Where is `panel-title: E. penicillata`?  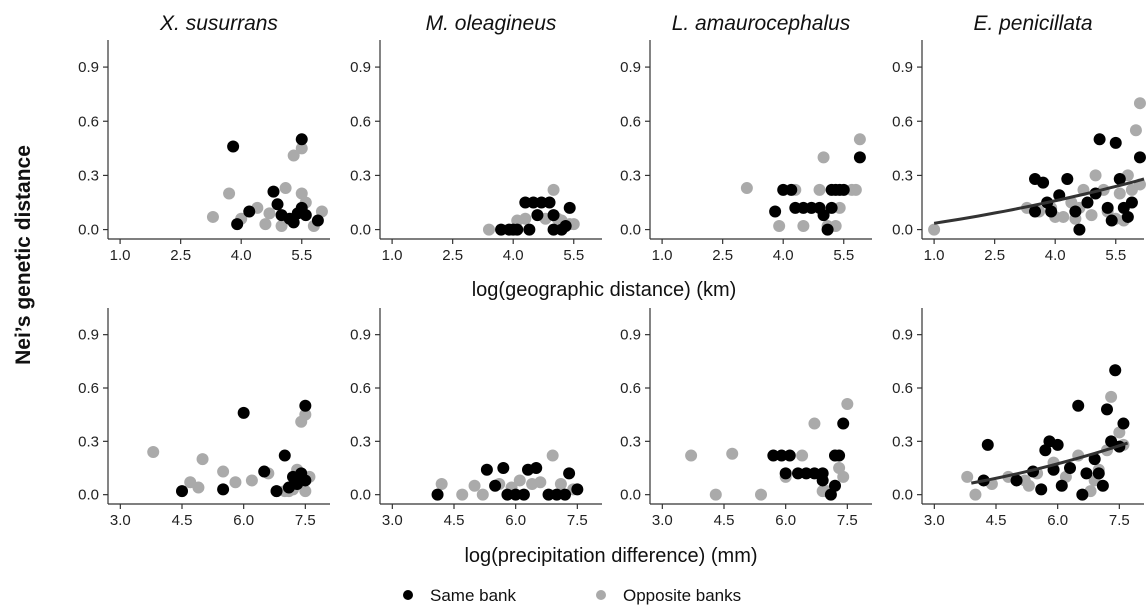 panel-title: E. penicillata is located at coordinates (1032, 23).